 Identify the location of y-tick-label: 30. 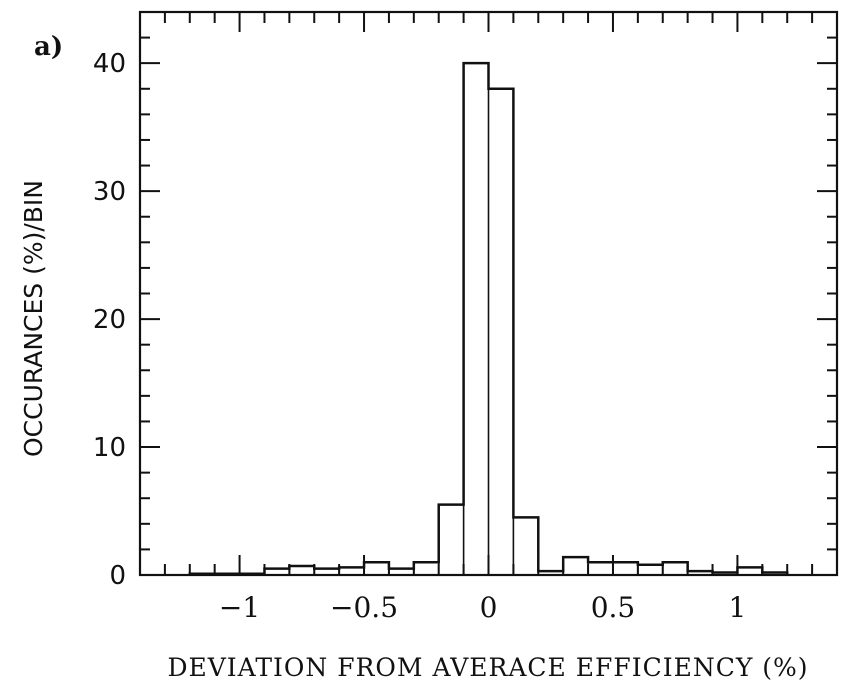
(109, 192).